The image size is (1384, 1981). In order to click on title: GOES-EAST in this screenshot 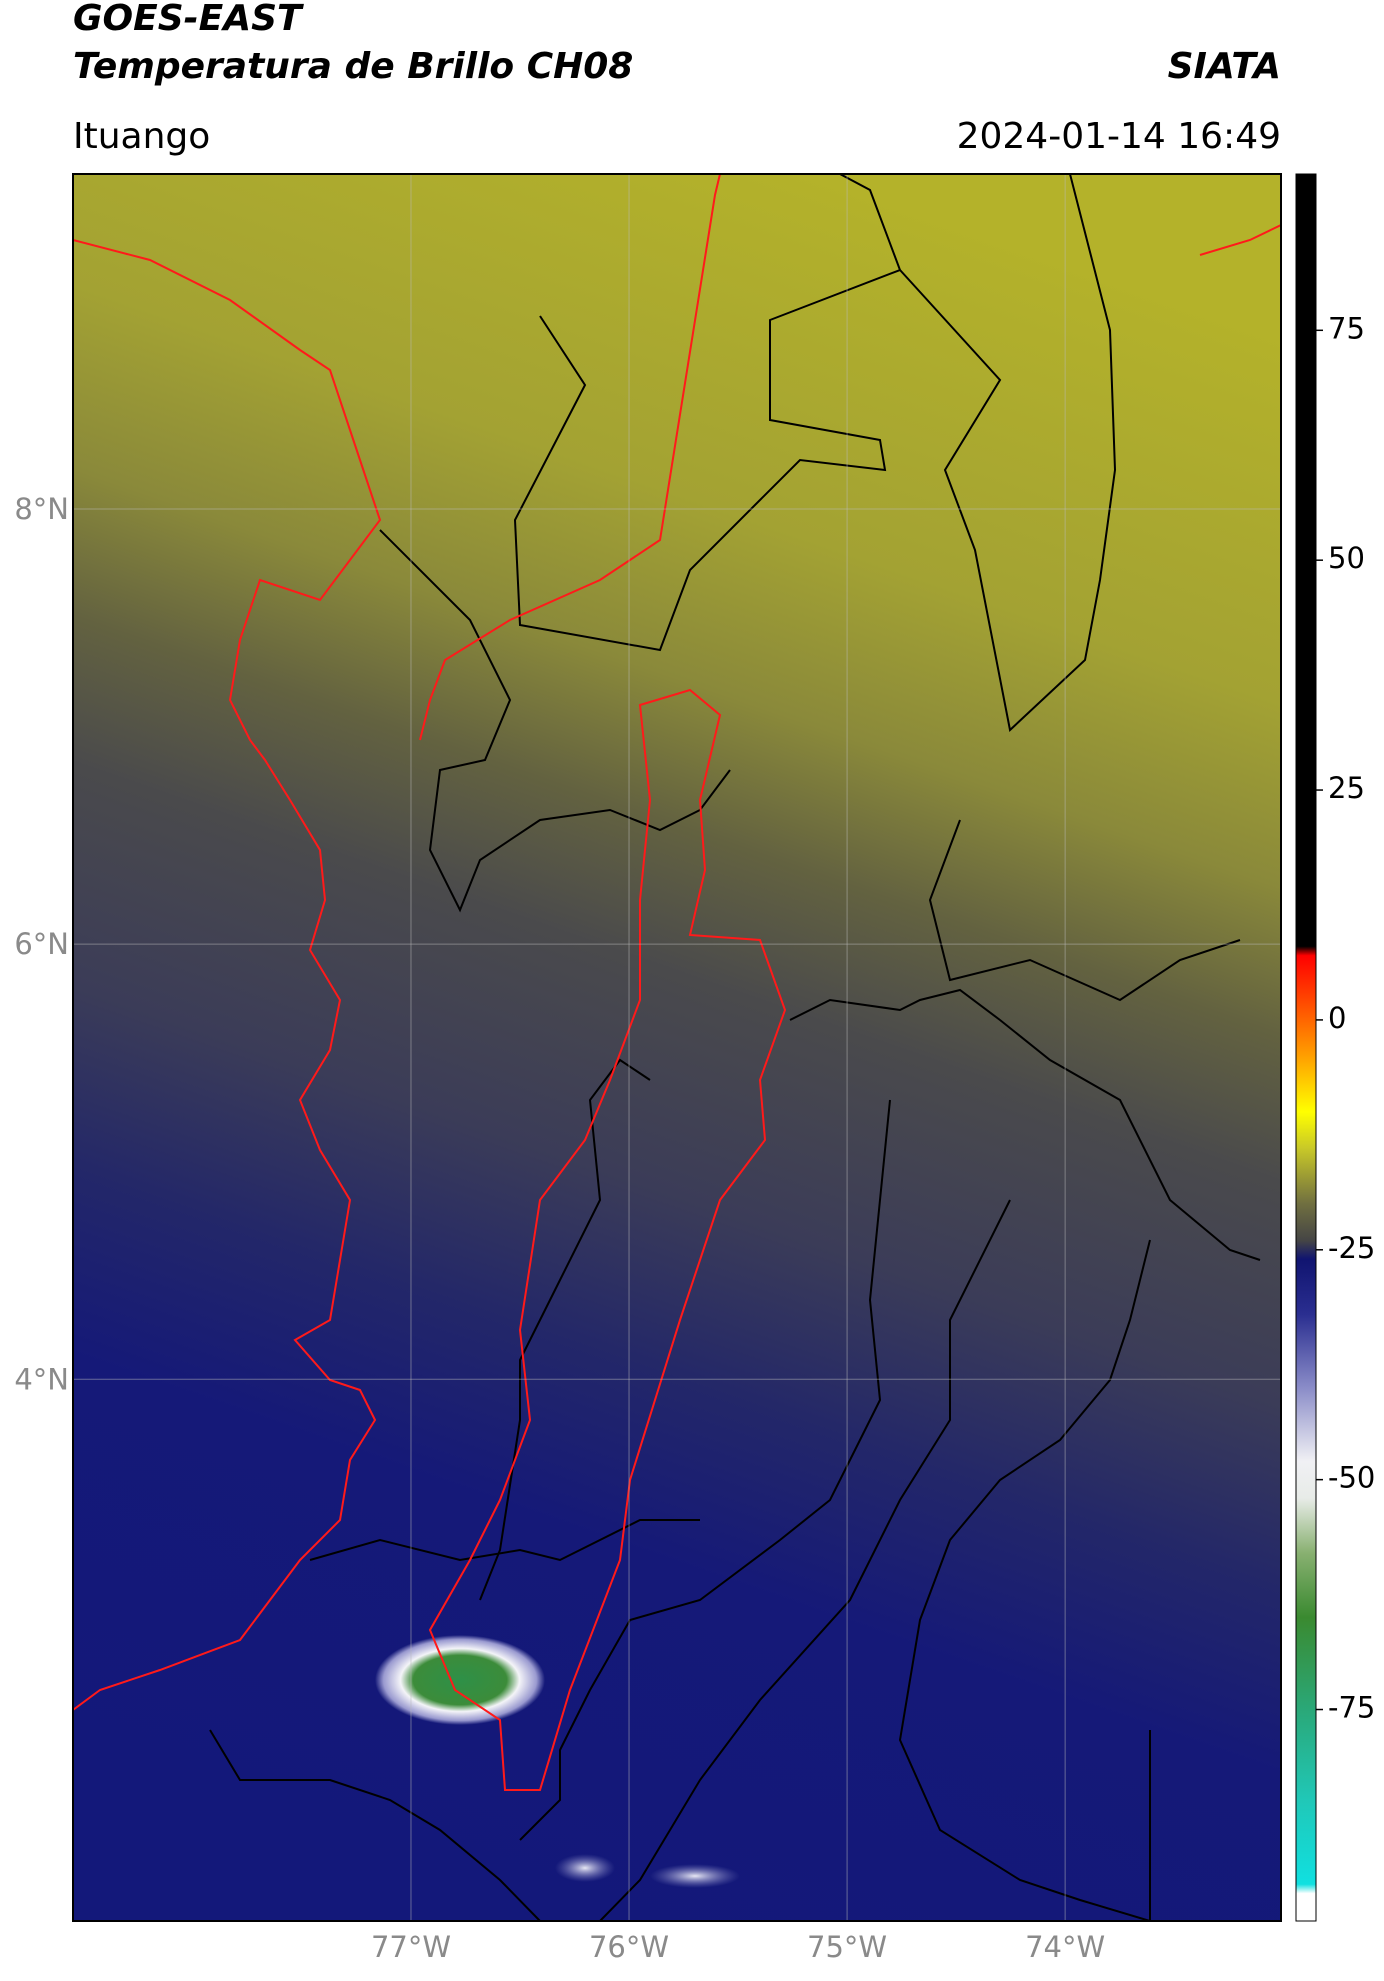, I will do `click(188, 19)`.